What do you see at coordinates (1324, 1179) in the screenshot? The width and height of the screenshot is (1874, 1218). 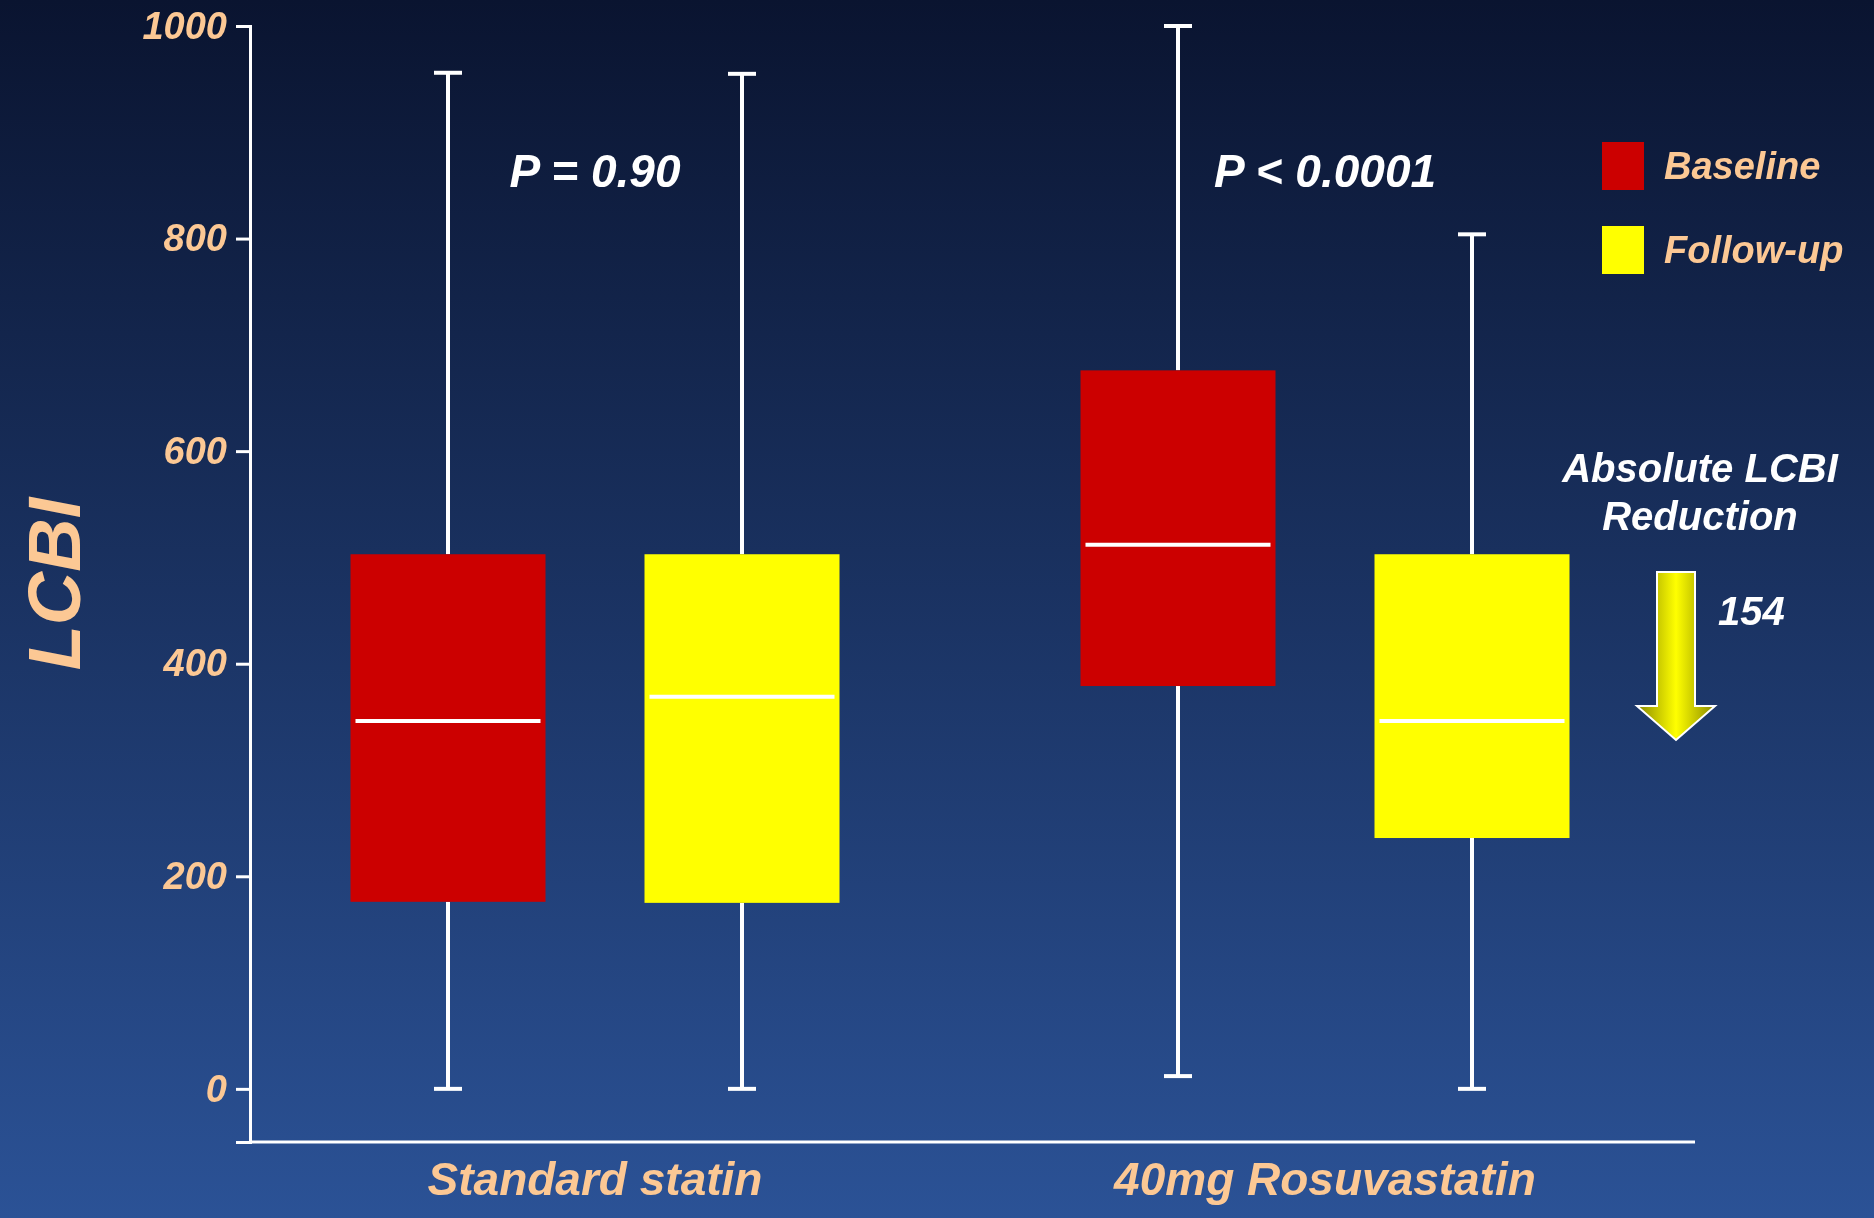 I see `x-tick-label: 40mg Rosuvastatin` at bounding box center [1324, 1179].